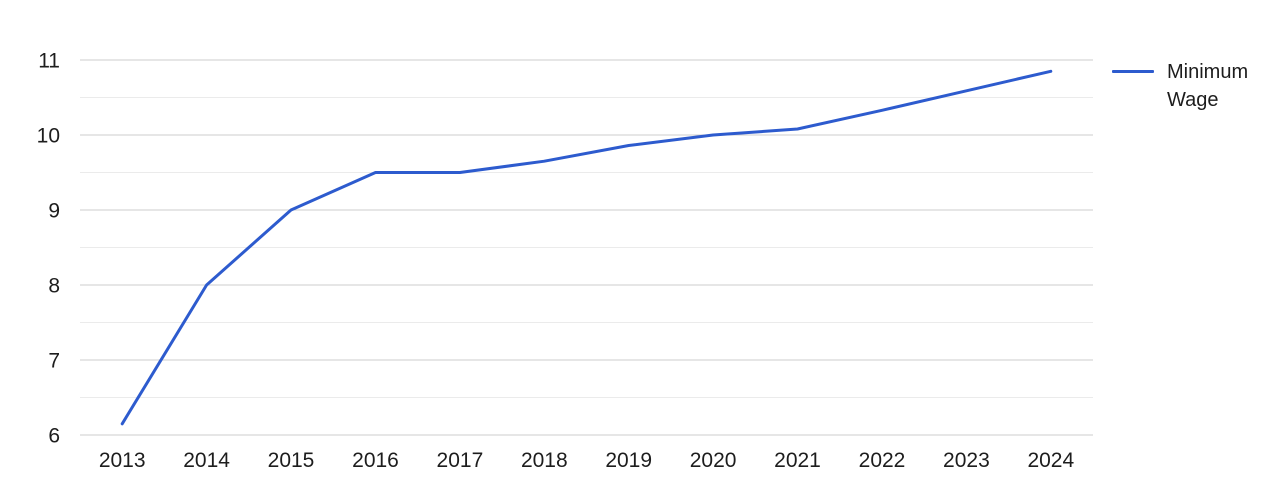 The width and height of the screenshot is (1280, 495). What do you see at coordinates (54, 211) in the screenshot?
I see `y-axis-tick-label: 9` at bounding box center [54, 211].